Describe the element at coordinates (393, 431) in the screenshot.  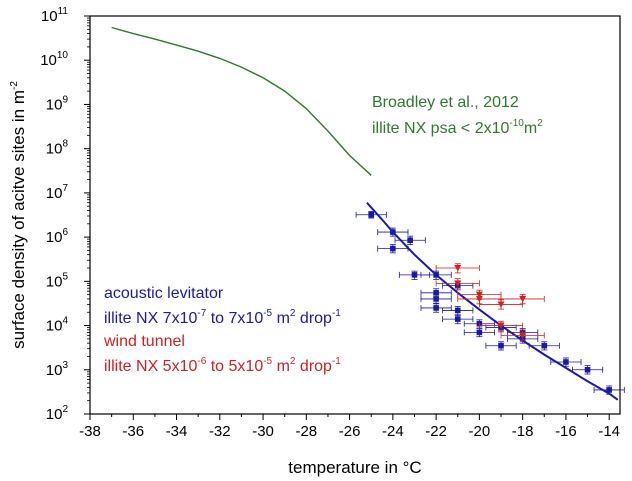
I see `x-tick-label: -24` at that location.